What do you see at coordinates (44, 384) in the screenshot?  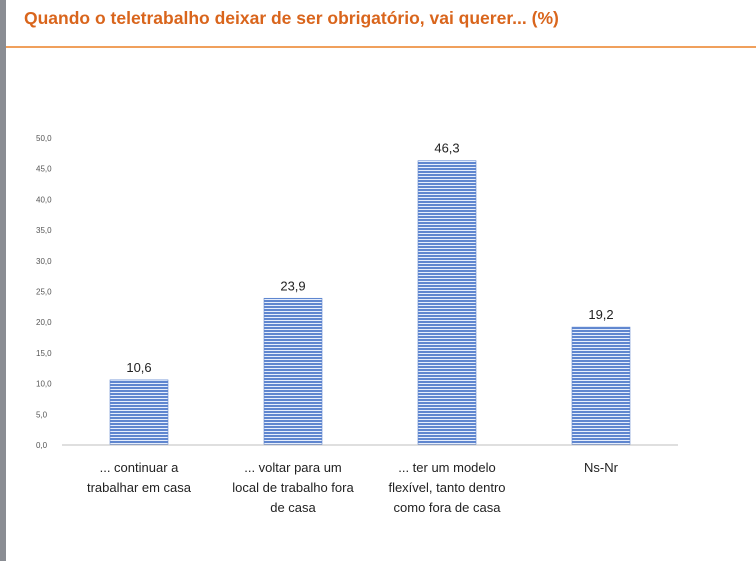 I see `y-tick-label: 10,0` at bounding box center [44, 384].